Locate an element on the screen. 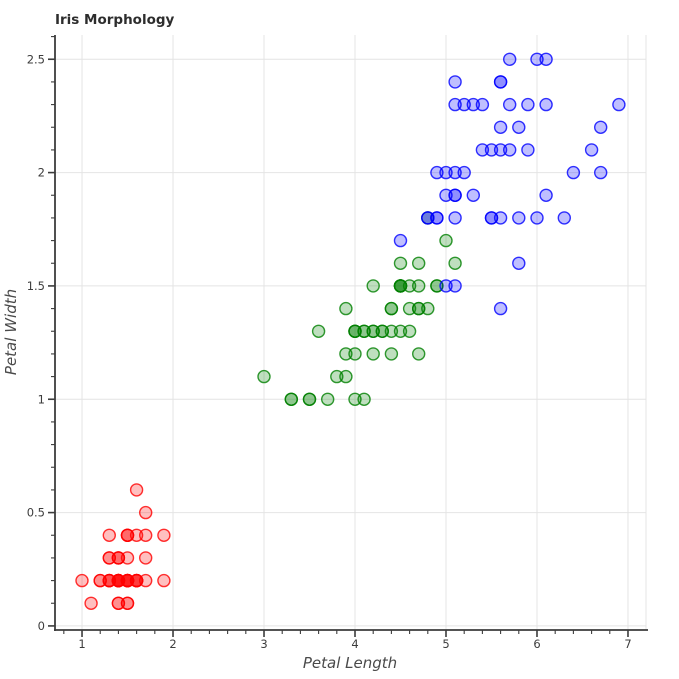 This screenshot has height=679, width=679. x-tick-label: 4 is located at coordinates (354, 644).